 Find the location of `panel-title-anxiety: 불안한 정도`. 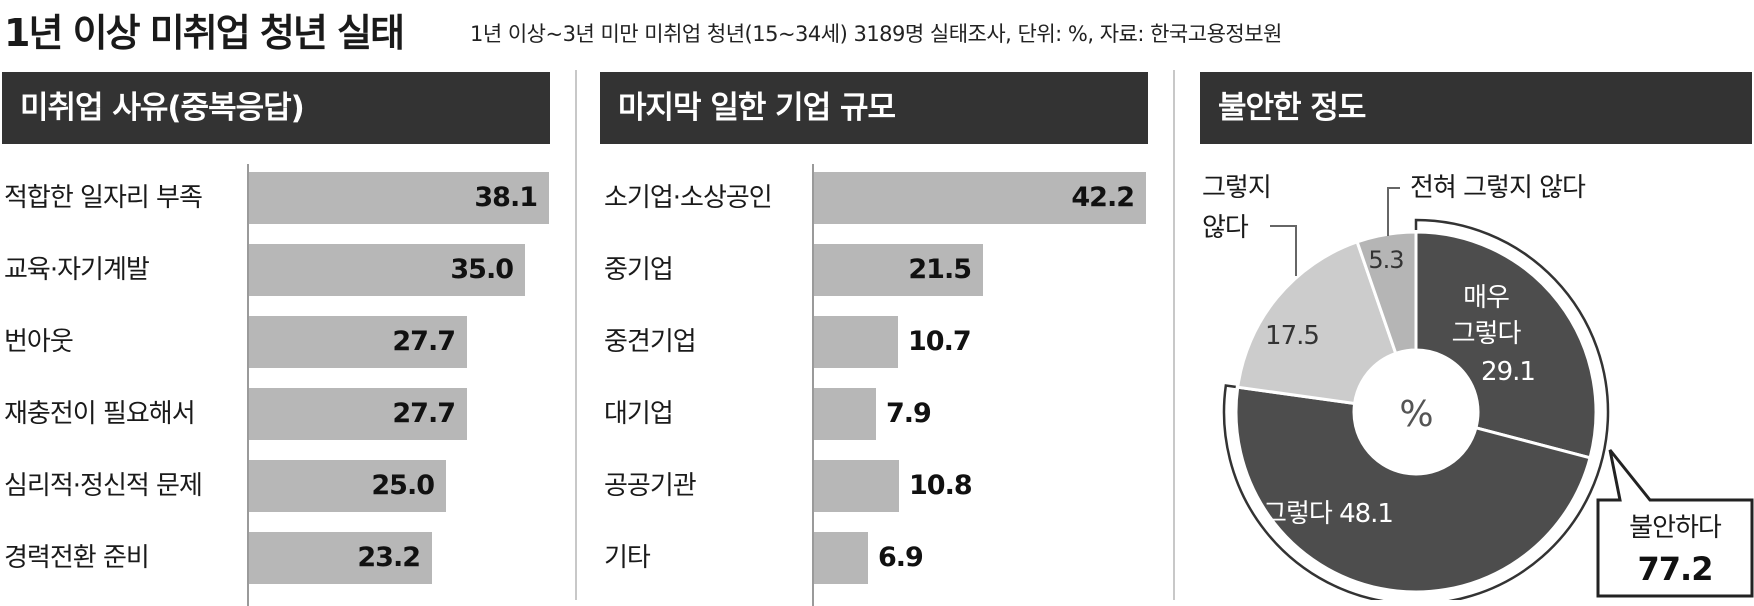

panel-title-anxiety: 불안한 정도 is located at coordinates (1476, 108).